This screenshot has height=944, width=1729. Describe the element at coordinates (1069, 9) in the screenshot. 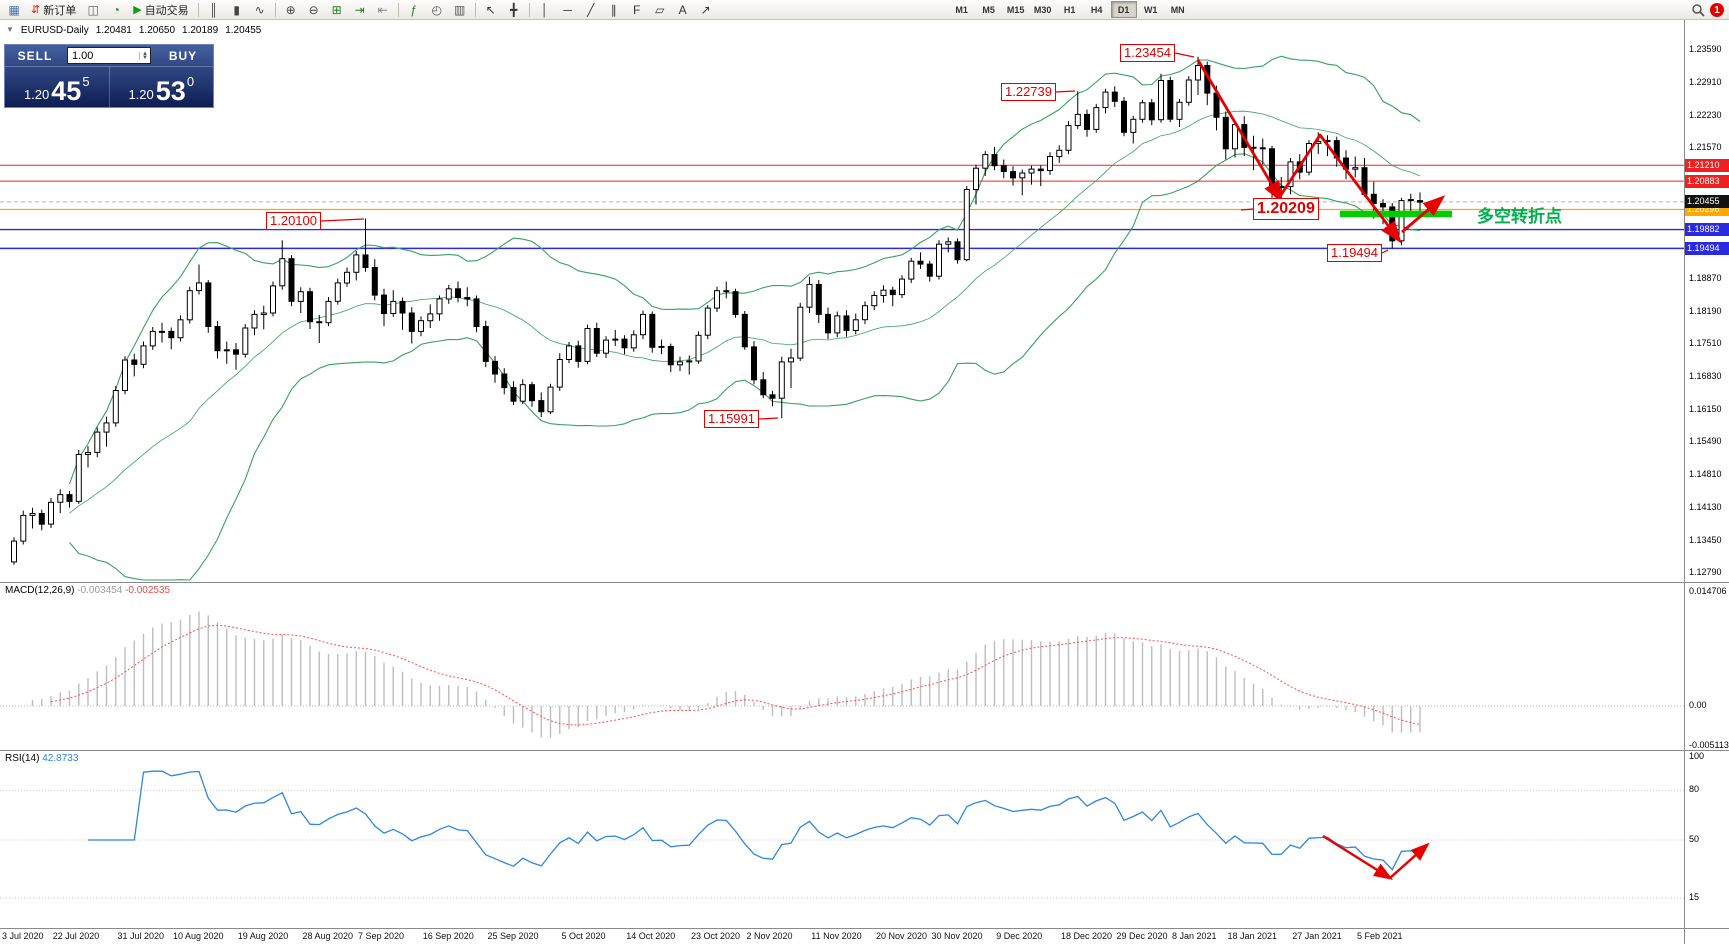

I see `tf-H1: H1` at that location.